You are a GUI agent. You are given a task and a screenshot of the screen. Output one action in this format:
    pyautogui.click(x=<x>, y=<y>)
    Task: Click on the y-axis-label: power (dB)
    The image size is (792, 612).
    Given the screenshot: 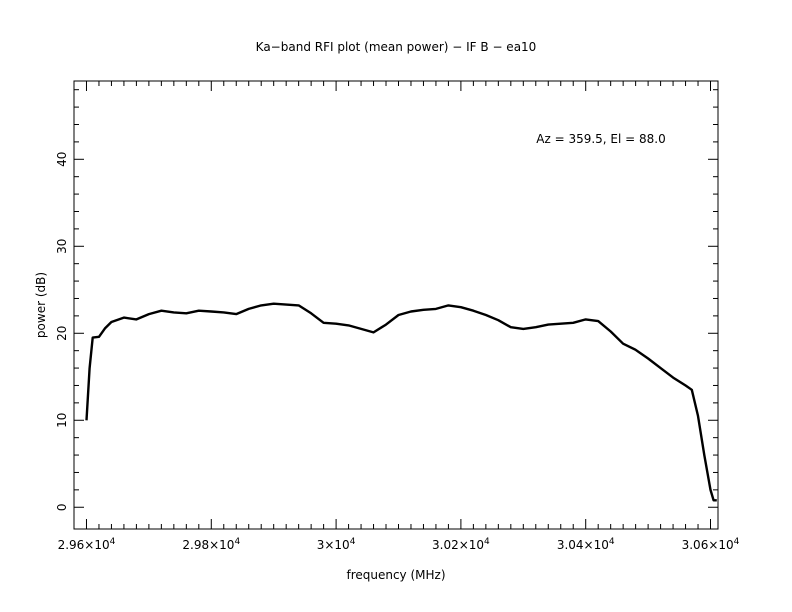 What is the action you would take?
    pyautogui.click(x=41, y=305)
    